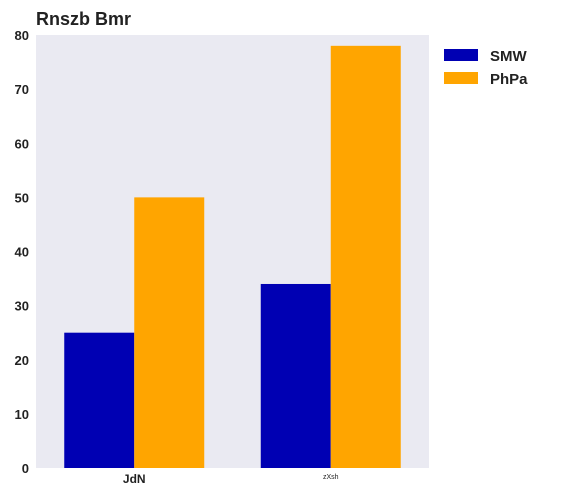 This screenshot has width=568, height=497. What do you see at coordinates (331, 477) in the screenshot?
I see `x-tick-label-zxsh: zXsh` at bounding box center [331, 477].